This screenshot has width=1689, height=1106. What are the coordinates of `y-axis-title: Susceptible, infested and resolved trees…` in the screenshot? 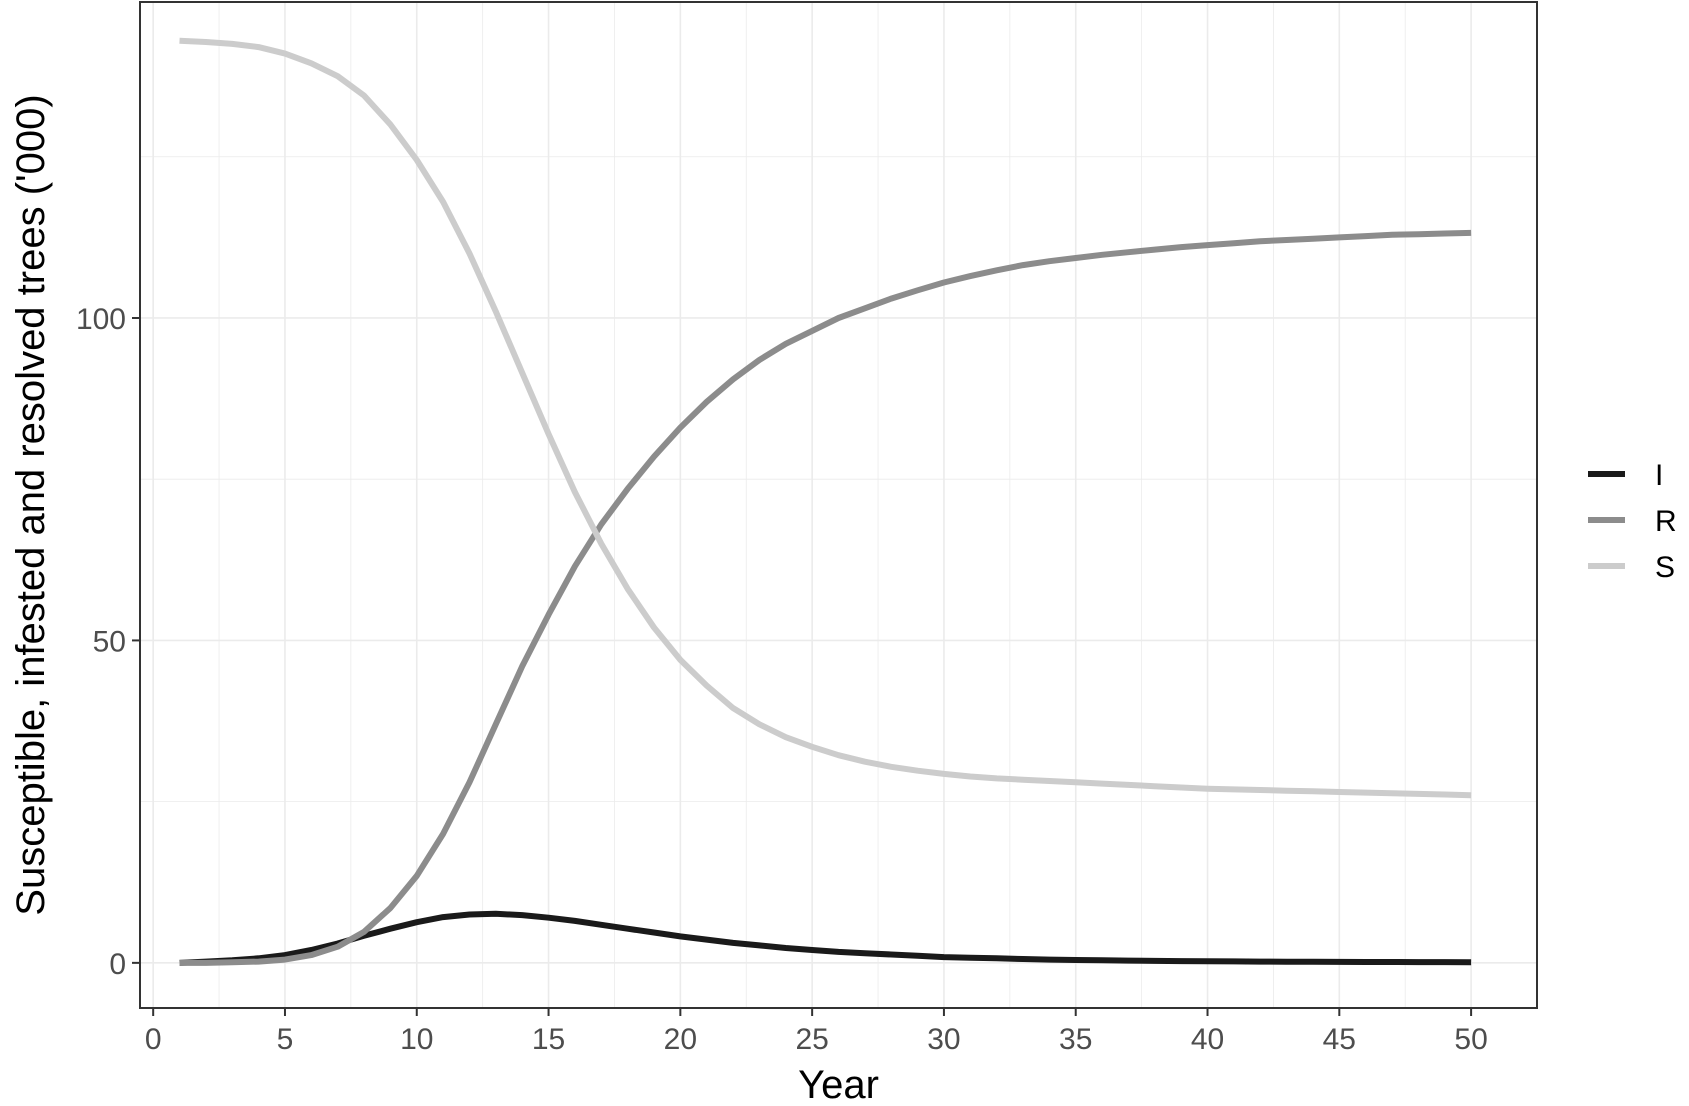 It's located at (31, 504).